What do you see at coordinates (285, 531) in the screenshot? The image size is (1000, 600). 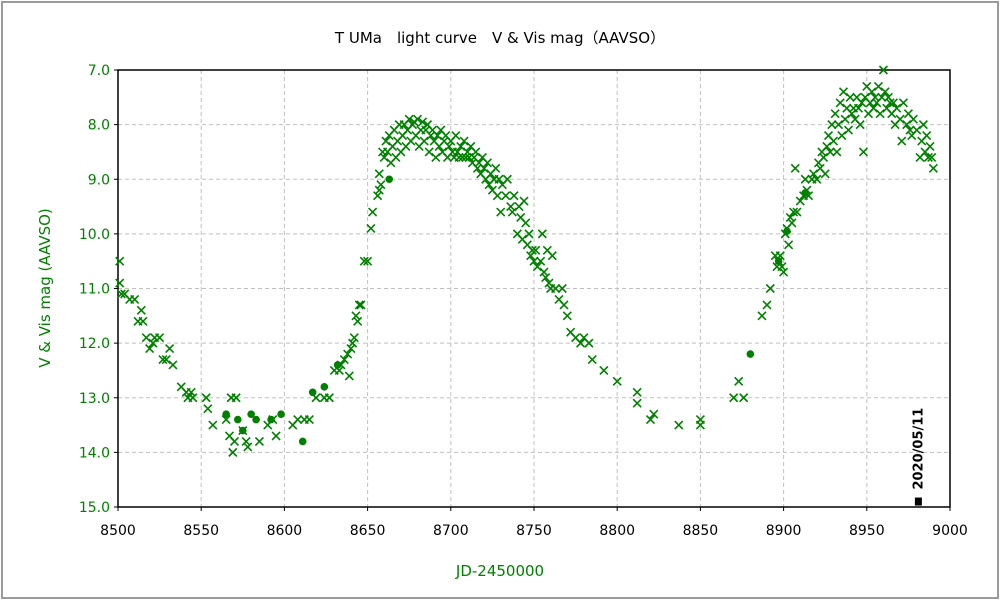 I see `x-tick-label: 8600` at bounding box center [285, 531].